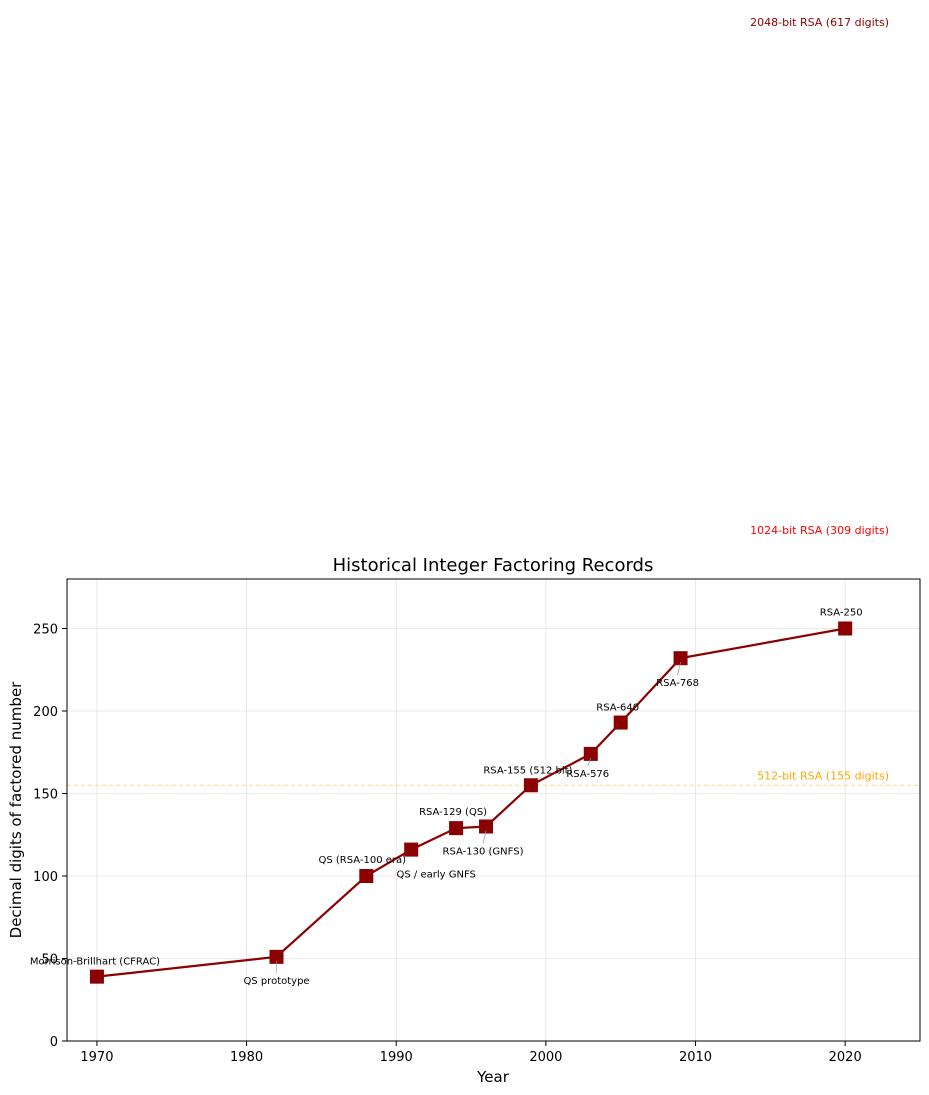  Describe the element at coordinates (246, 1057) in the screenshot. I see `x-tick-label: 1980` at that location.